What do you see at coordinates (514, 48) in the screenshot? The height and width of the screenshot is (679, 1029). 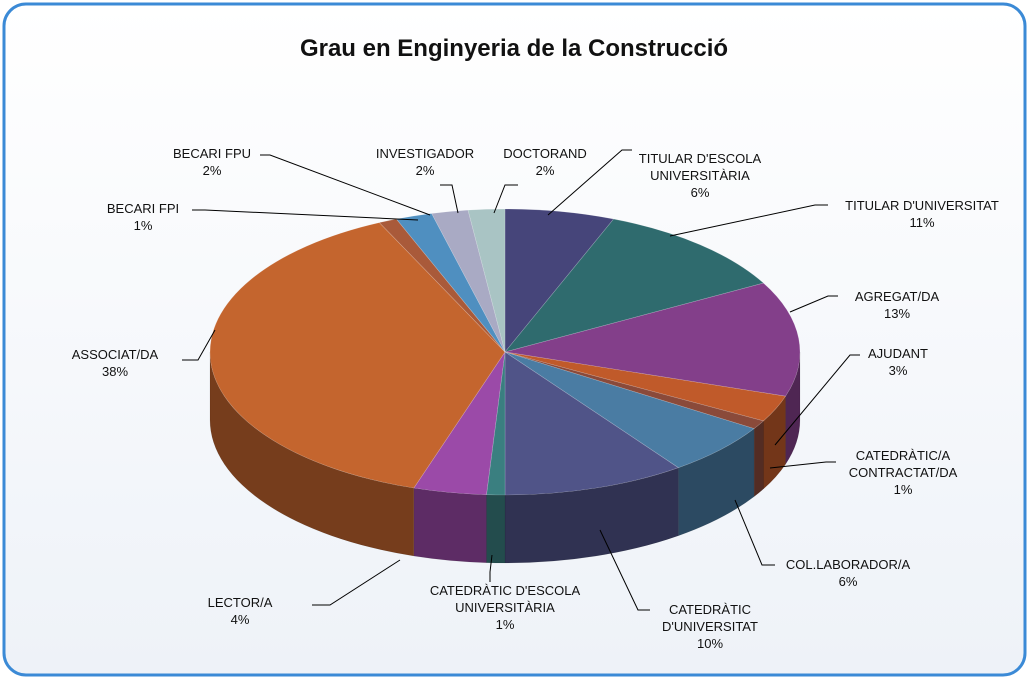 I see `chart-title: Grau en Enginyeria de la Construcció` at bounding box center [514, 48].